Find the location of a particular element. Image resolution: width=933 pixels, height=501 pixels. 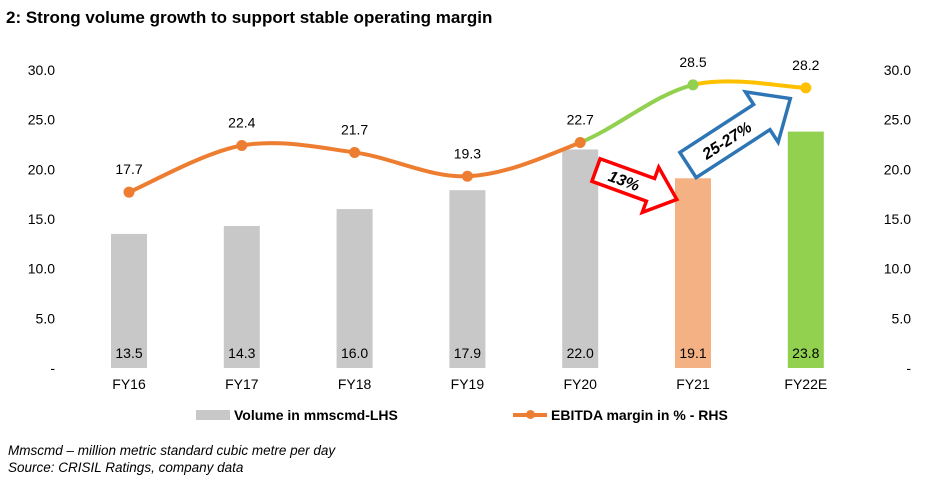

legend-swatch-bar is located at coordinates (213, 415).